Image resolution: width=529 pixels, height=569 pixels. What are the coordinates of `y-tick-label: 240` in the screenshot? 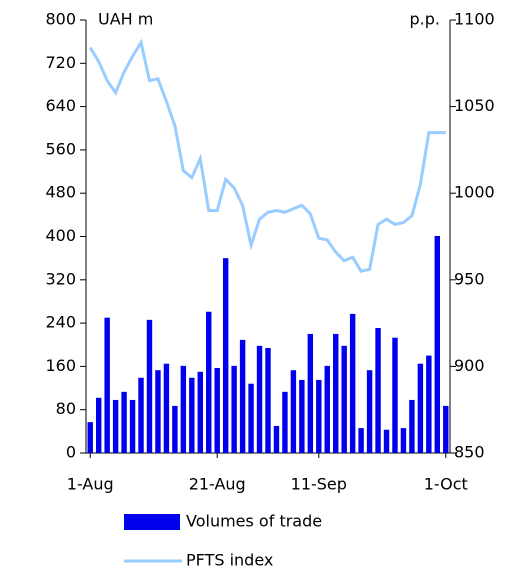 It's located at (60, 322).